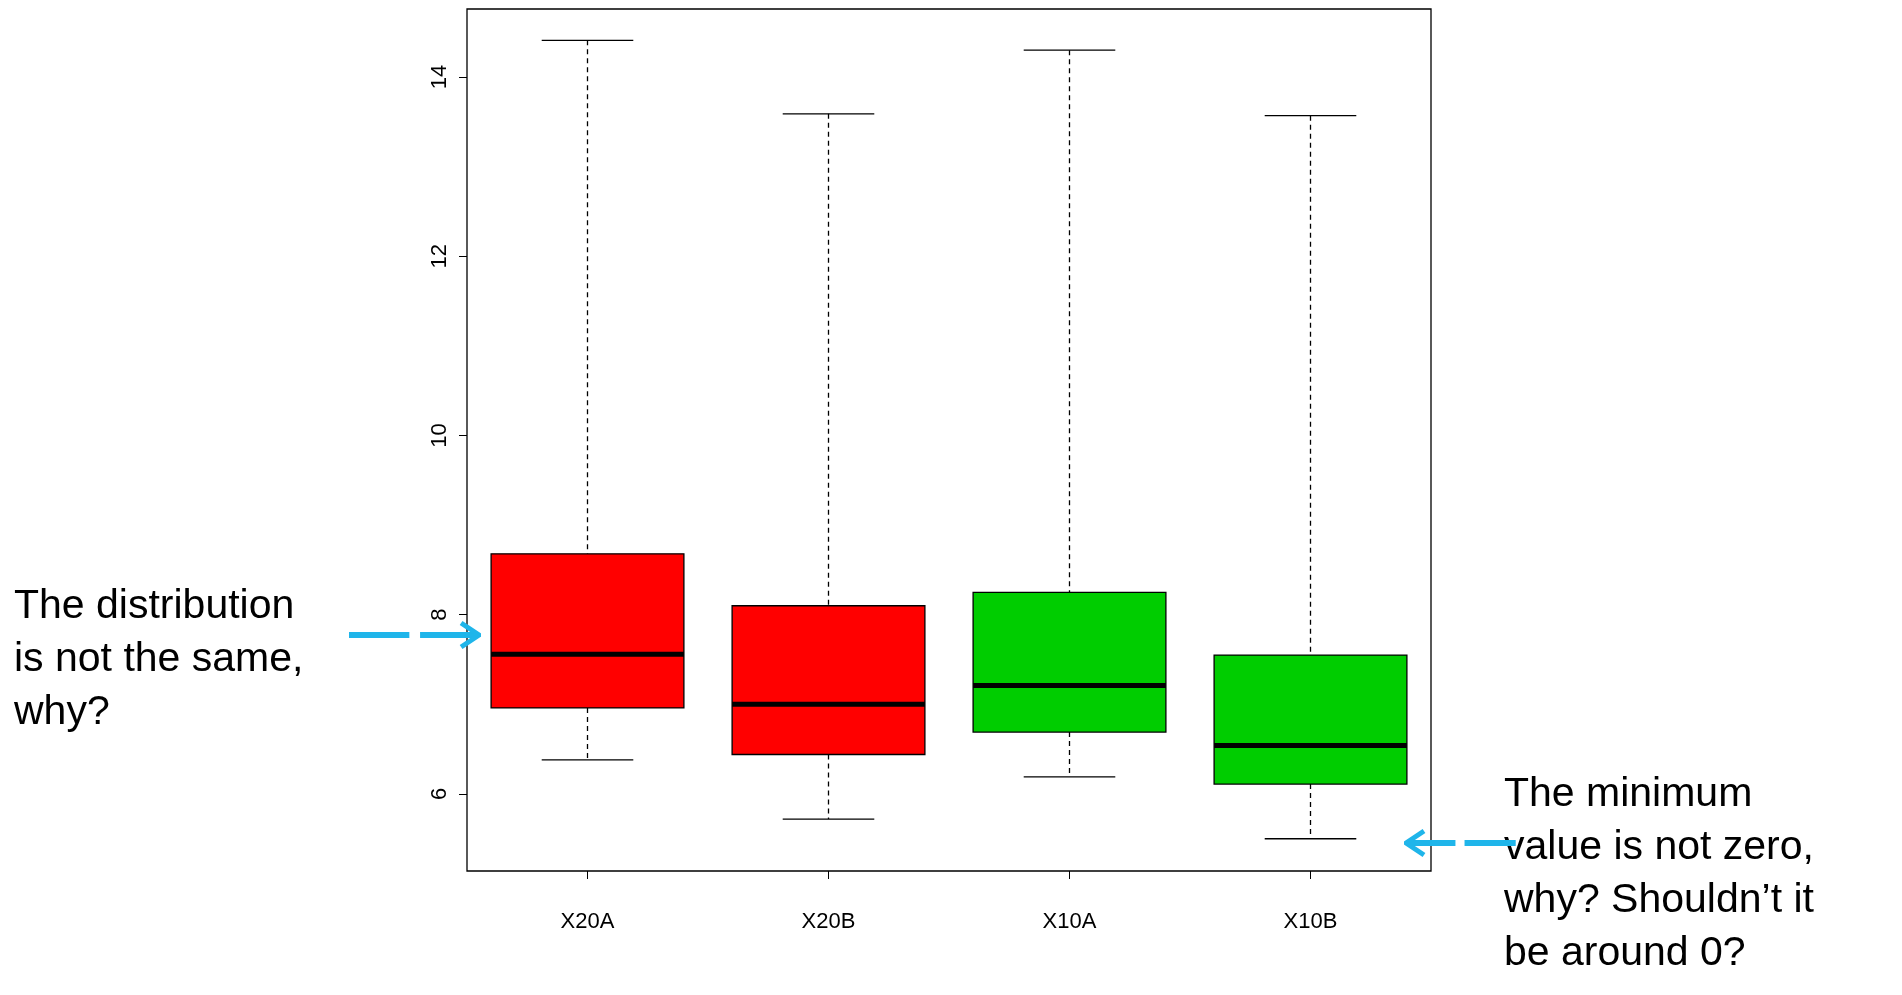 The image size is (1902, 995). I want to click on x-tick-label: X20B, so click(828, 920).